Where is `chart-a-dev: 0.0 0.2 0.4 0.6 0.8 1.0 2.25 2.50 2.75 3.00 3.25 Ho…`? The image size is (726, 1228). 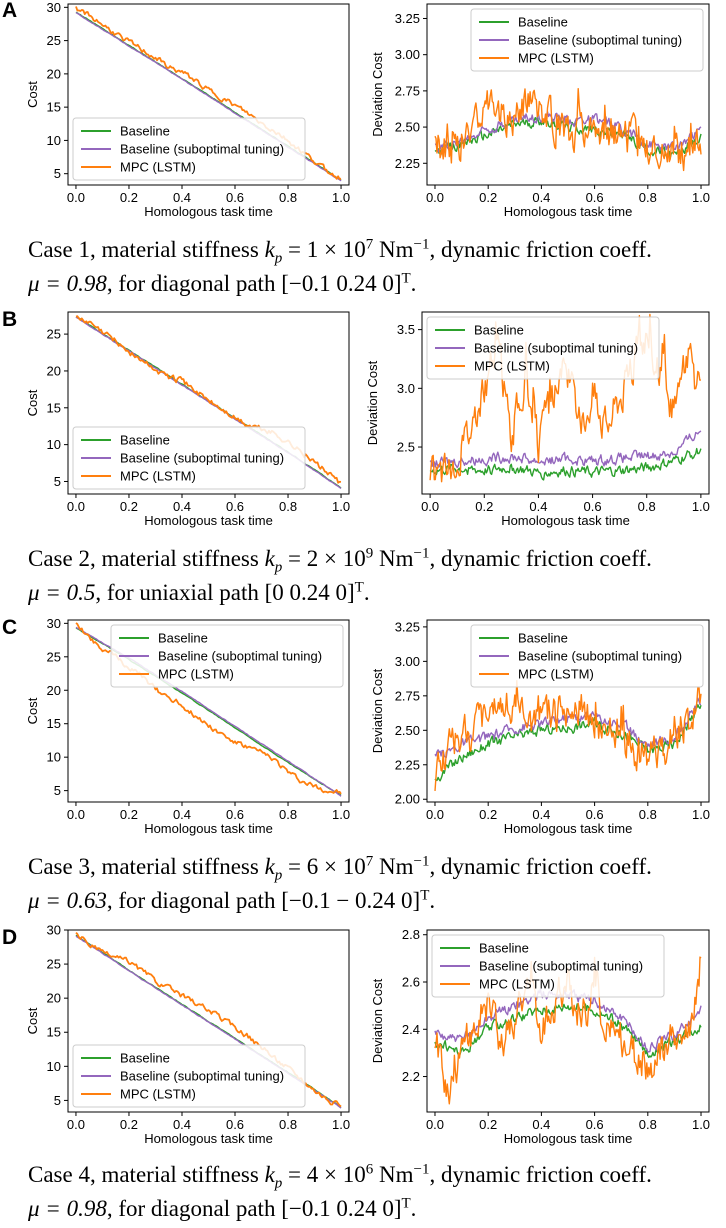
chart-a-dev: 0.0 0.2 0.4 0.6 0.8 1.0 2.25 2.50 2.75 3.00 3.25 Ho… is located at coordinates (540, 111).